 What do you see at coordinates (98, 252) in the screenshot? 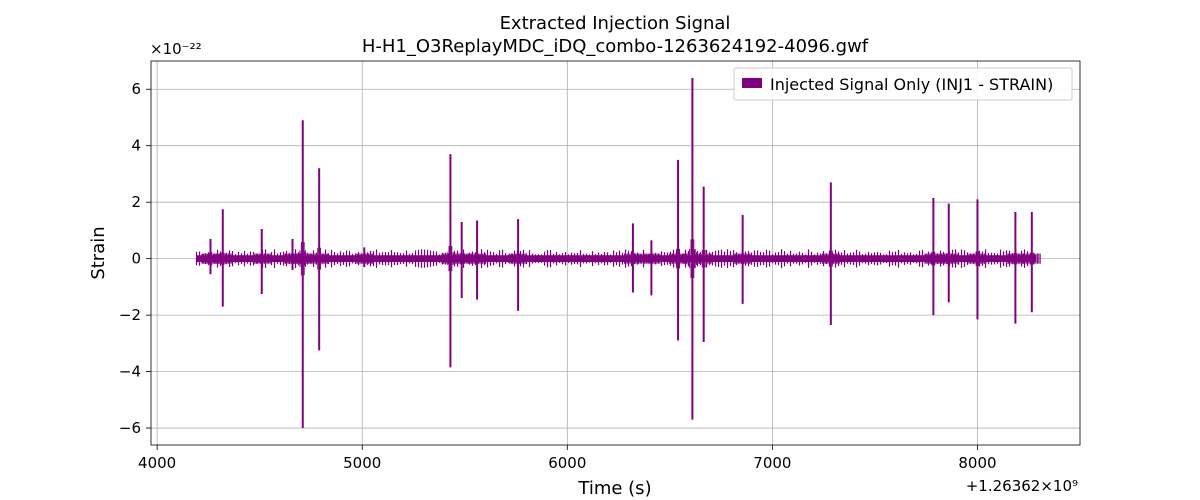
I see `y-axis-title: Strain` at bounding box center [98, 252].